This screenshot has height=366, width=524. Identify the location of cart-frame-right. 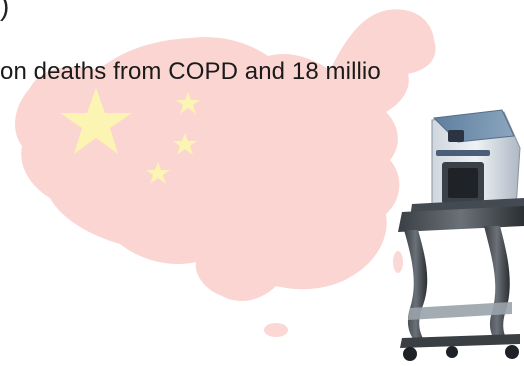
(497, 284).